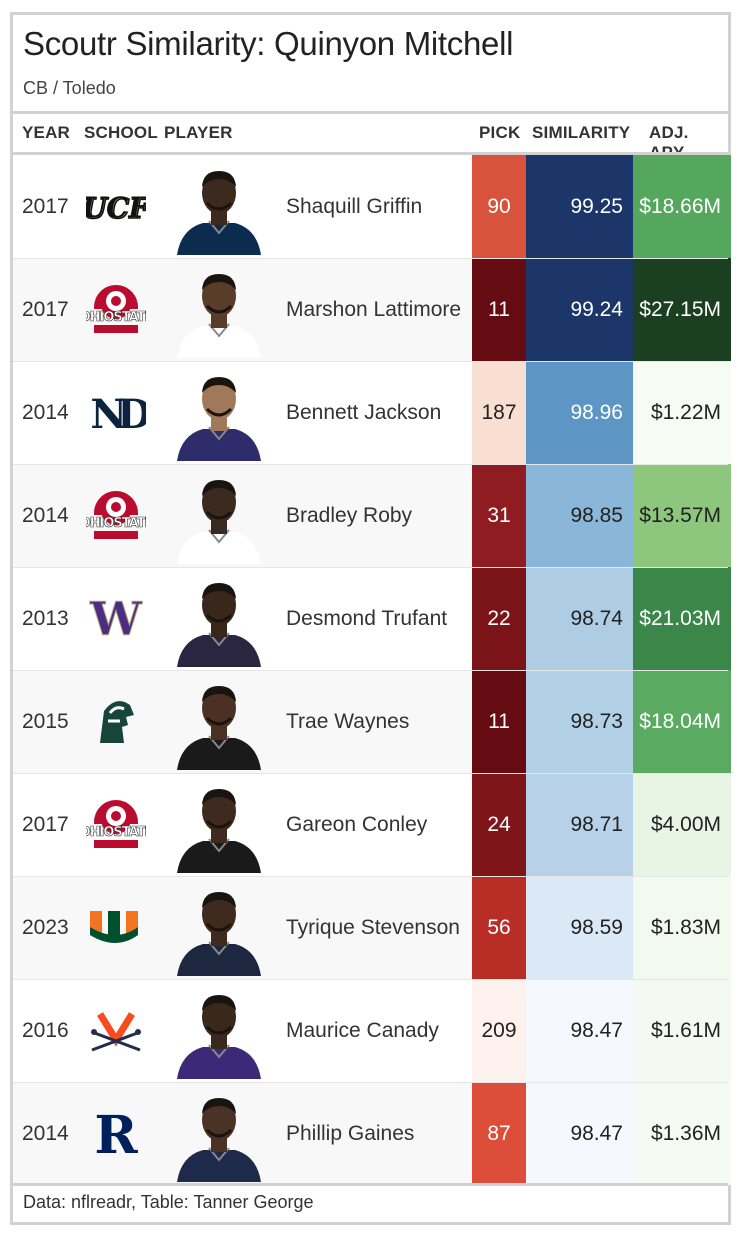 Image resolution: width=747 pixels, height=1238 pixels. Describe the element at coordinates (354, 206) in the screenshot. I see `cell-player-name: Shaquill Griffin` at that location.